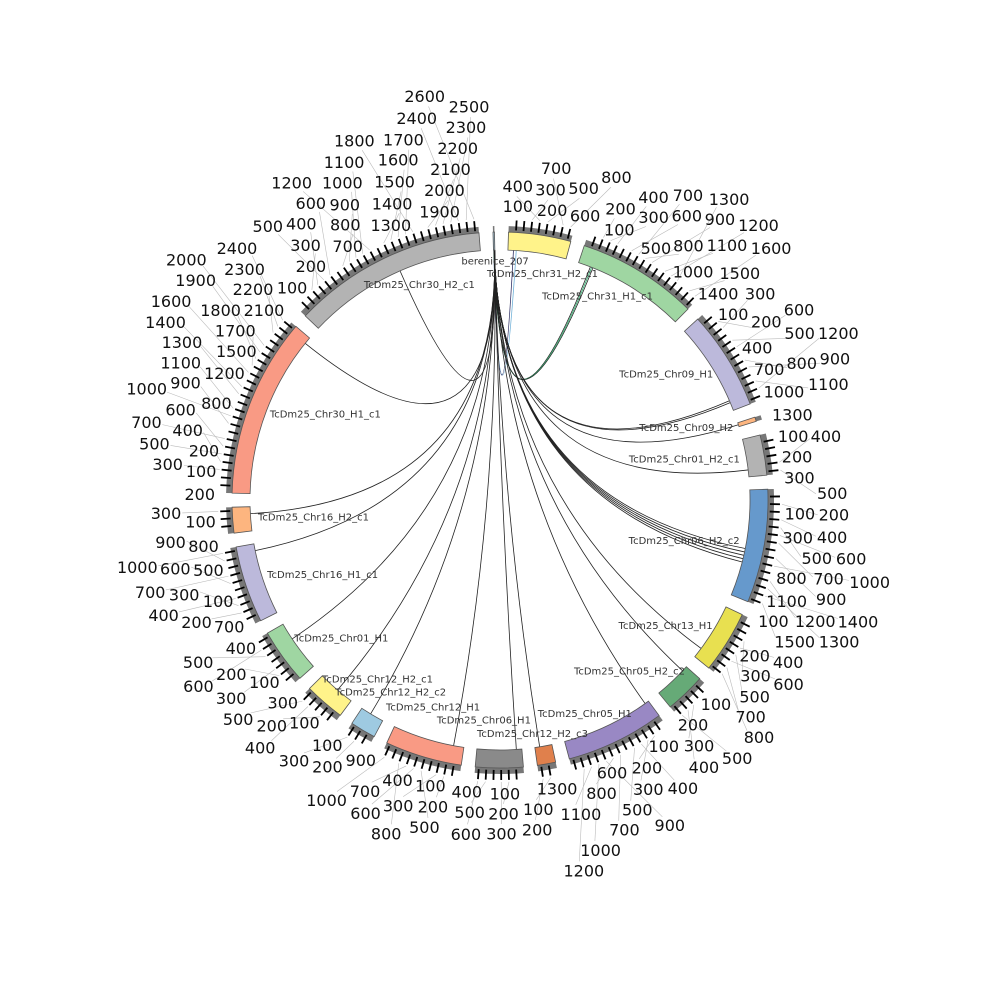 Image resolution: width=1000 pixels, height=1000 pixels. I want to click on sector-label: TcDm25_Chr31_H2_c1, so click(542, 274).